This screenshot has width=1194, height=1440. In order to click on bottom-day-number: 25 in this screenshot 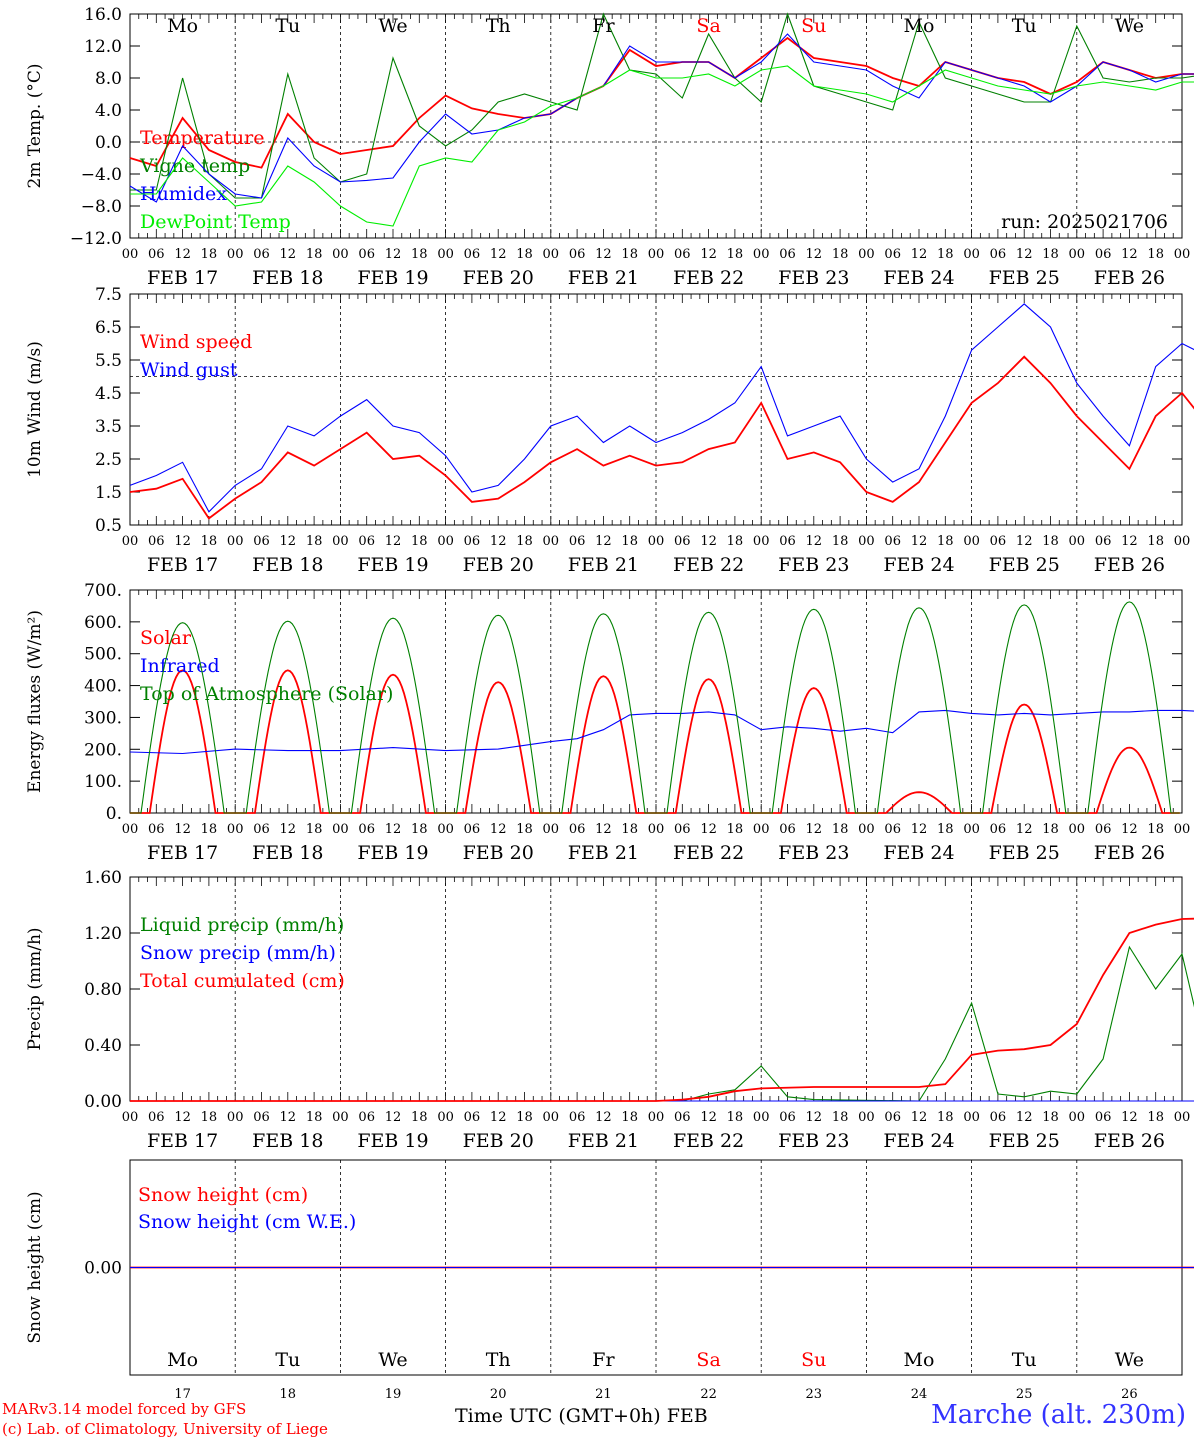, I will do `click(1024, 1394)`.